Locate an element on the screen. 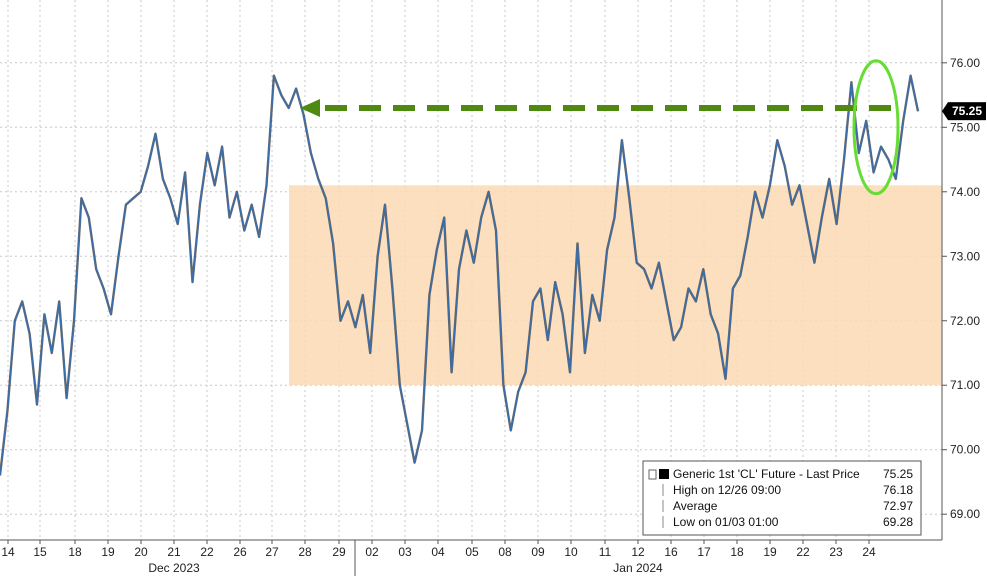 This screenshot has height=576, width=987. legend-high-value: 76.18 is located at coordinates (898, 490).